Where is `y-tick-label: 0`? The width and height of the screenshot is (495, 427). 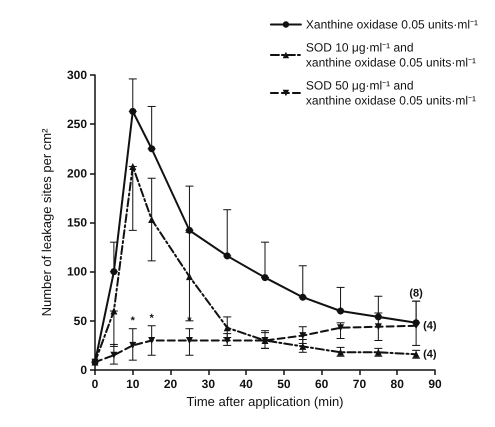
y-tick-label: 0 is located at coordinates (84, 370).